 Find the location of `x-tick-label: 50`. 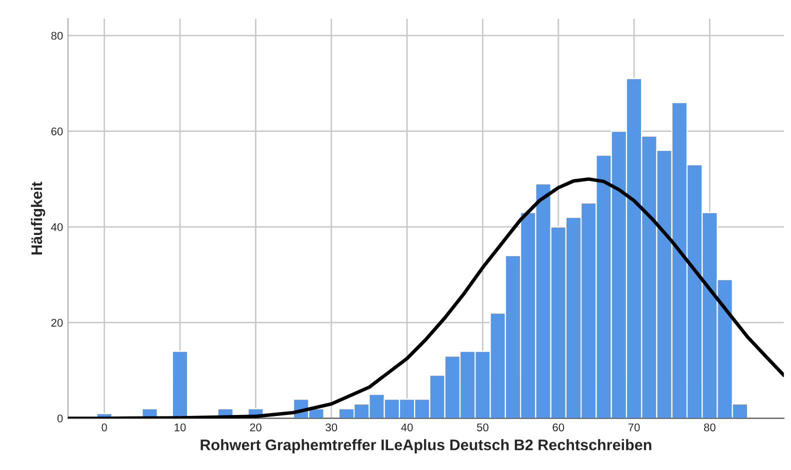

x-tick-label: 50 is located at coordinates (482, 427).